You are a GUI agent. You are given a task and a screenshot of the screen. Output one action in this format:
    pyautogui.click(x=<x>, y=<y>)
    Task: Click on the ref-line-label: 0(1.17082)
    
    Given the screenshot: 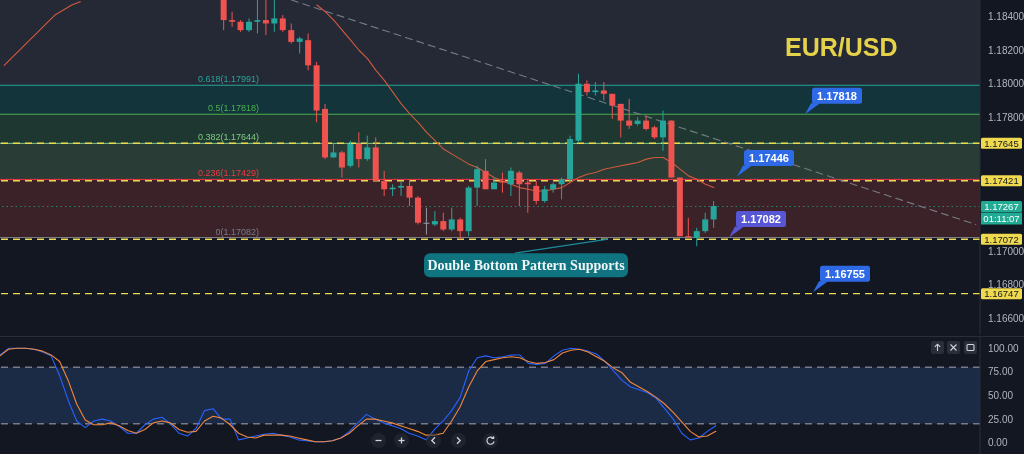 What is the action you would take?
    pyautogui.click(x=237, y=231)
    